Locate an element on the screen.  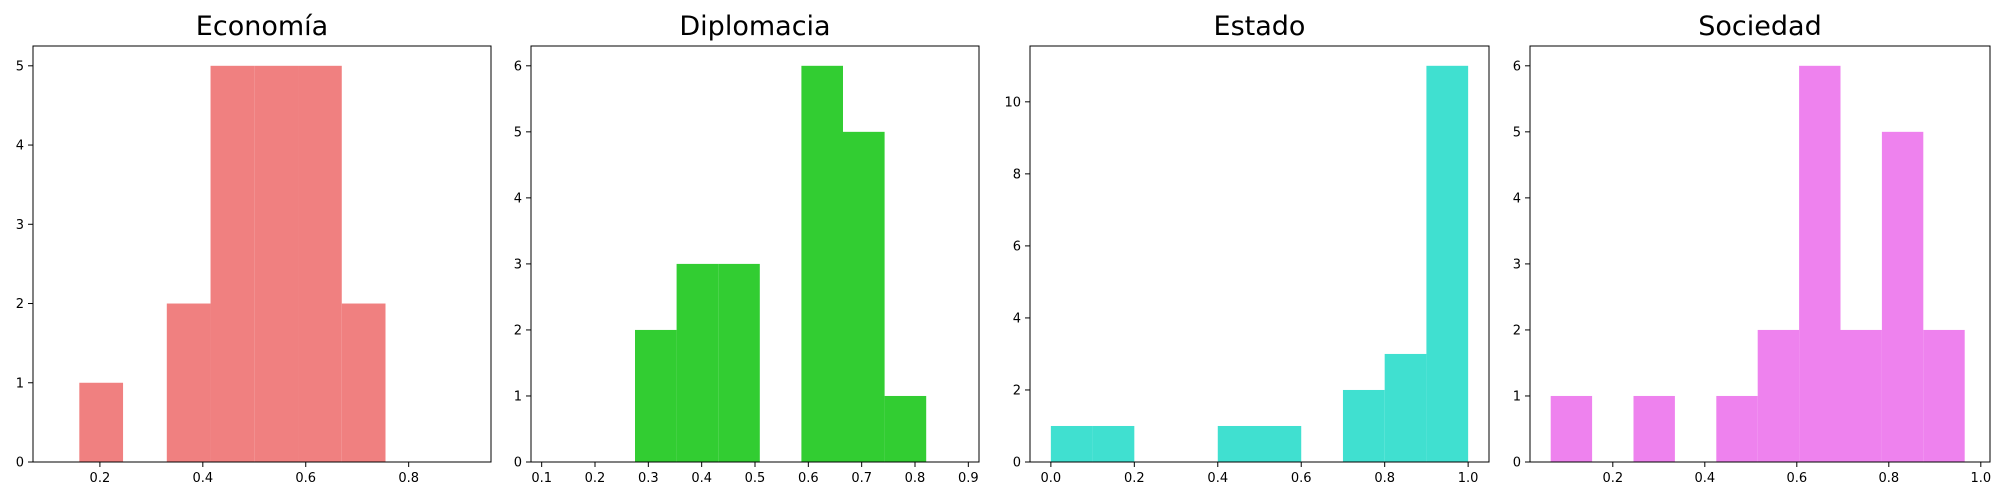
chart-title: Sociedad is located at coordinates (1759, 26).